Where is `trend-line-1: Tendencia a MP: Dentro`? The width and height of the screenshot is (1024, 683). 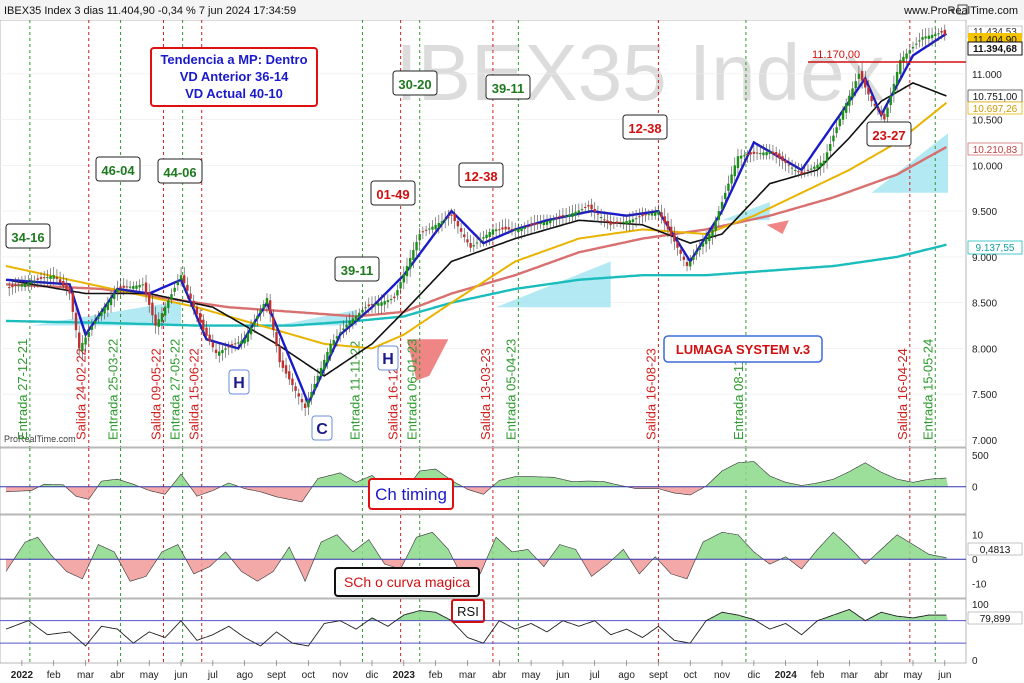 trend-line-1: Tendencia a MP: Dentro is located at coordinates (233, 59).